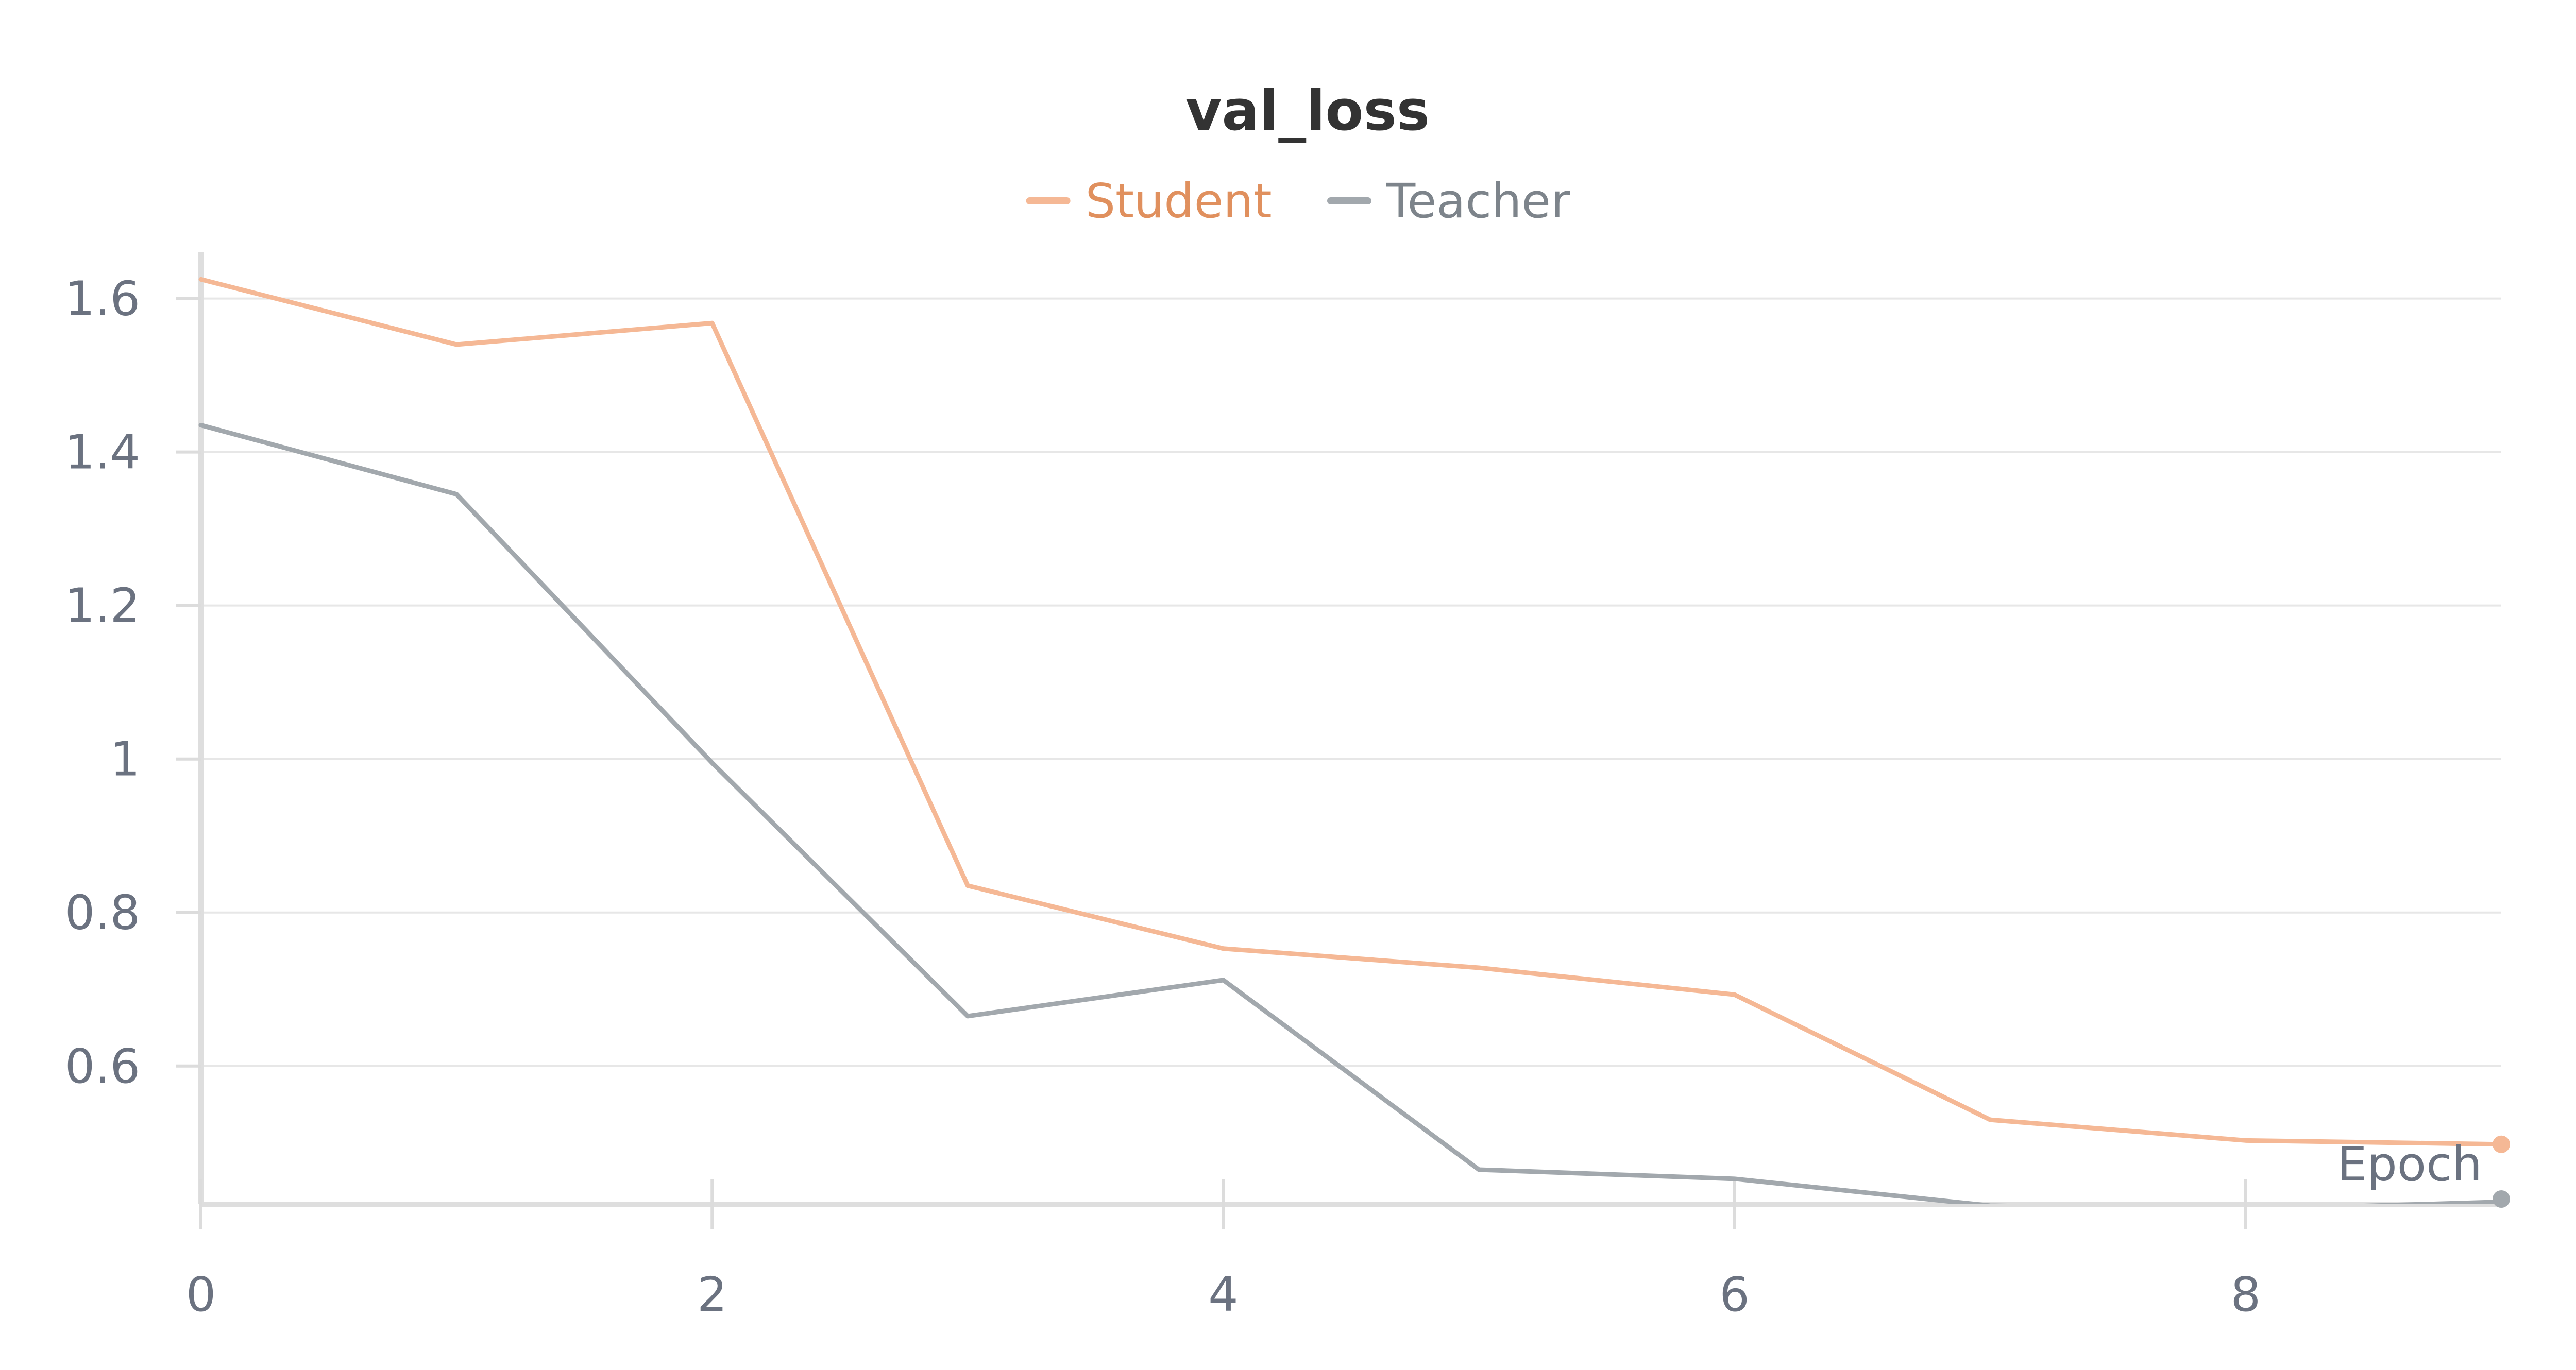 The width and height of the screenshot is (2576, 1370). I want to click on y-tick-label: 0.8, so click(102, 912).